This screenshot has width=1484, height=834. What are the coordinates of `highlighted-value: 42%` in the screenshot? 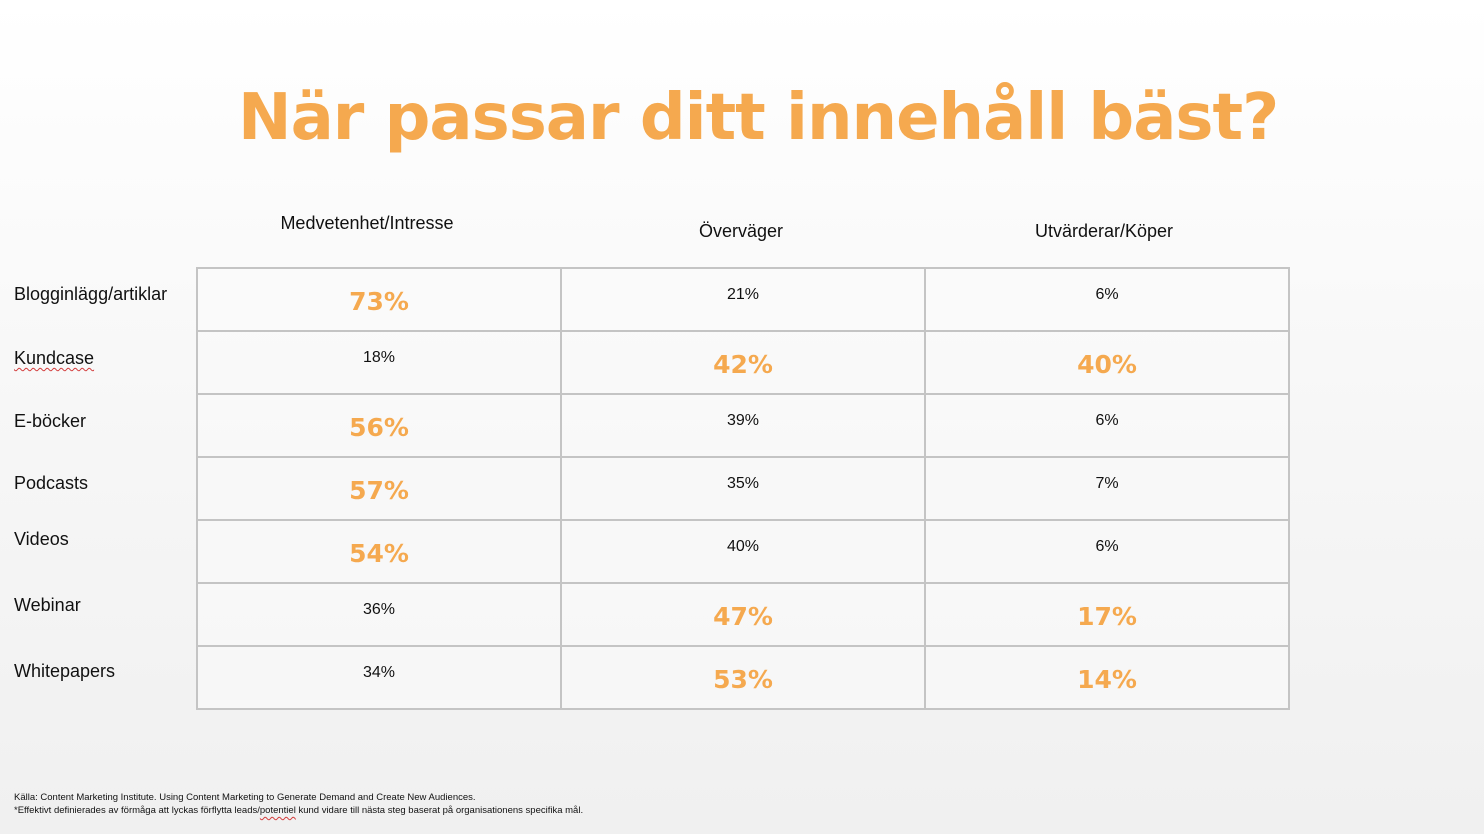 It's located at (743, 364).